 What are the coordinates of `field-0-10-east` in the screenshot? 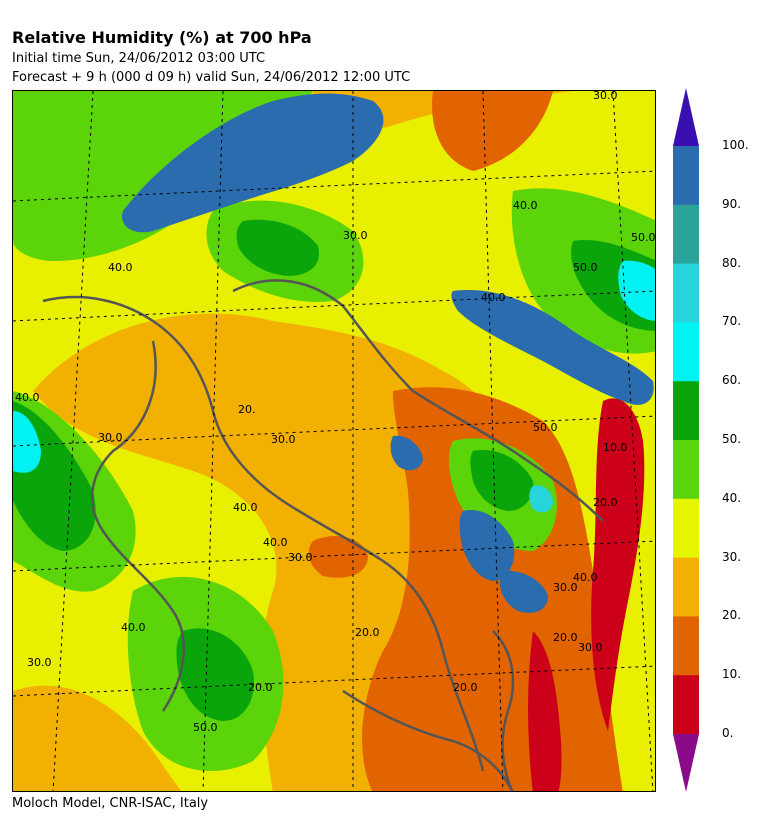 It's located at (618, 564).